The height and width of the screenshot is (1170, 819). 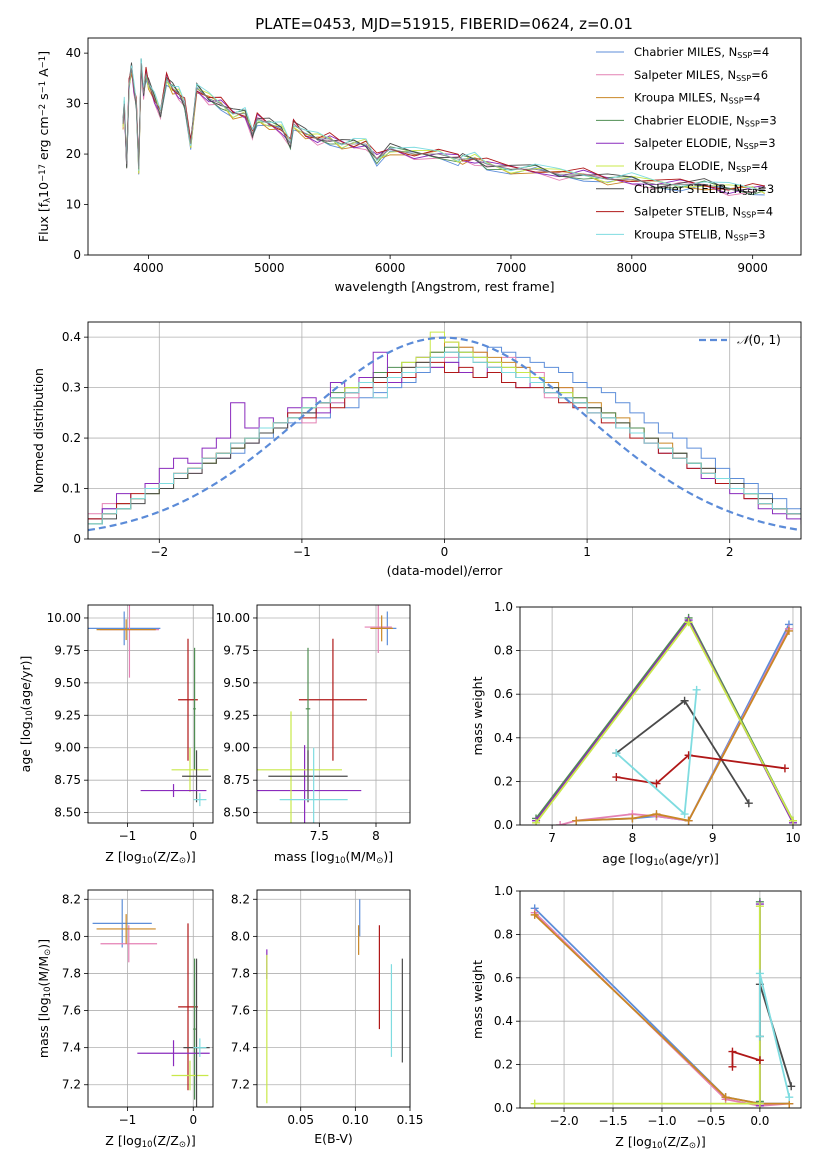 I want to click on mass-vs-reddening-panel: 0.05 0.10 0.15 7.2 7.4 7.6 7.8 8.0 8.2 E(B-V), so click(x=327, y=1017).